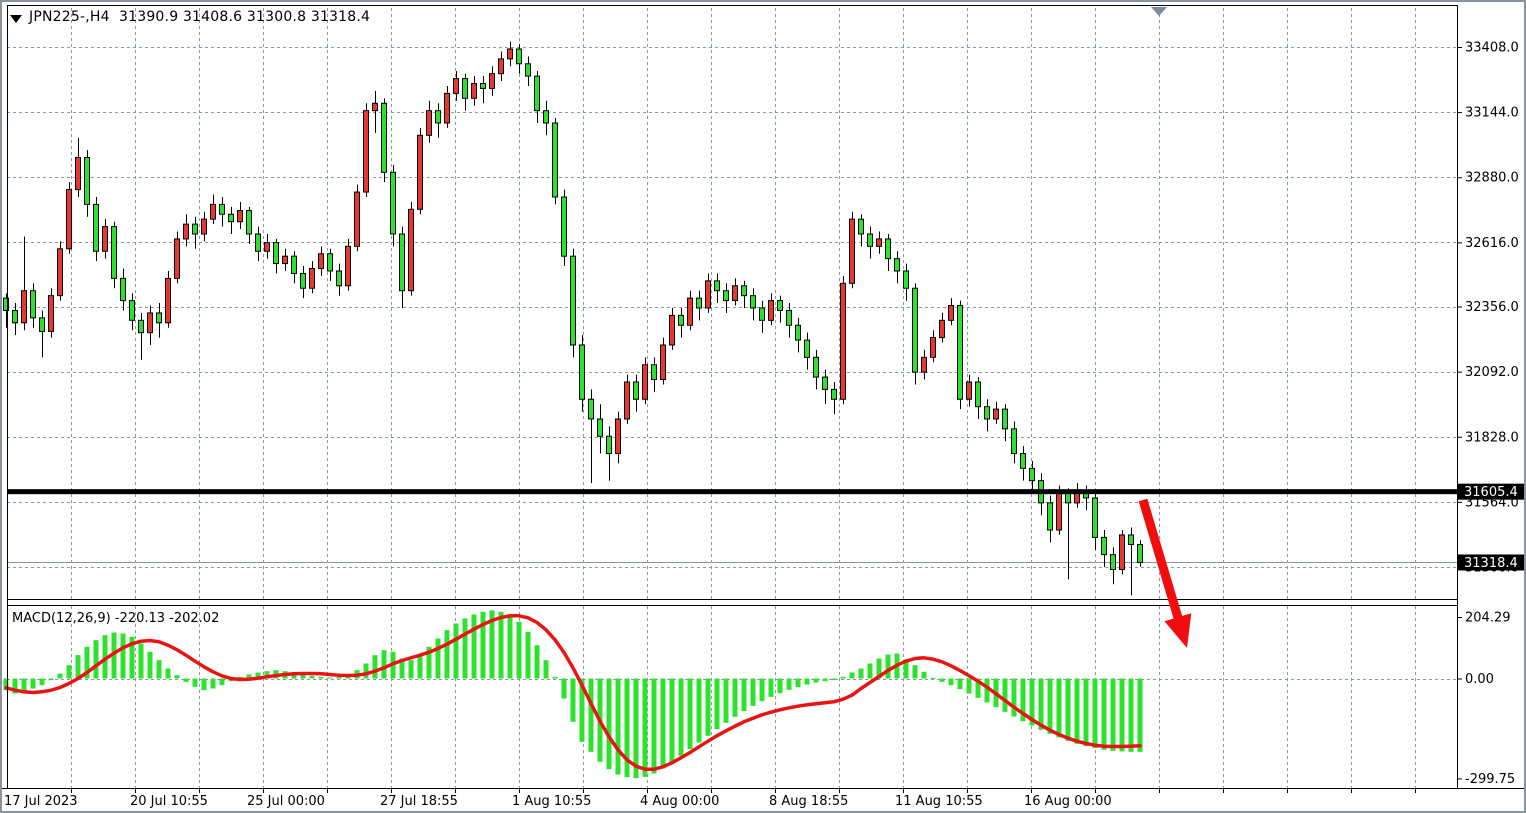 This screenshot has width=1526, height=813. I want to click on price-axis-label: 31828.0, so click(1492, 437).